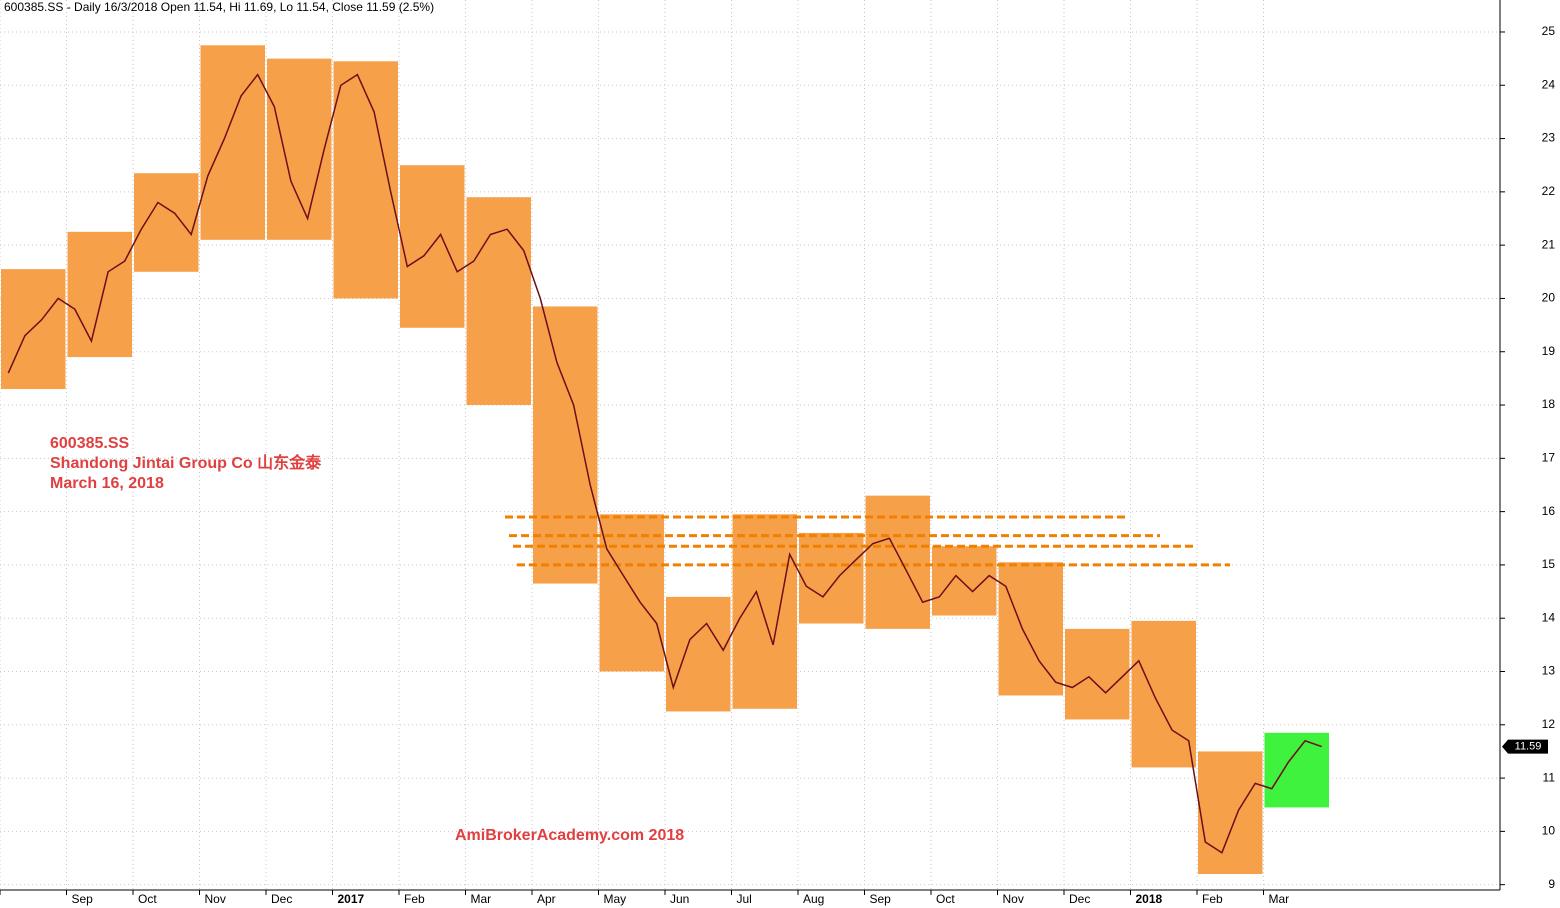  Describe the element at coordinates (1551, 884) in the screenshot. I see `y-tick-label: 9` at that location.